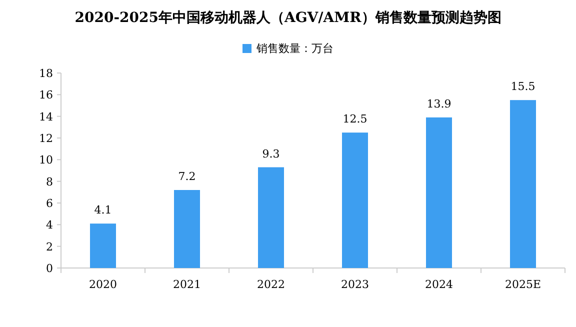 The width and height of the screenshot is (576, 327). I want to click on data-label: 12.5, so click(355, 119).